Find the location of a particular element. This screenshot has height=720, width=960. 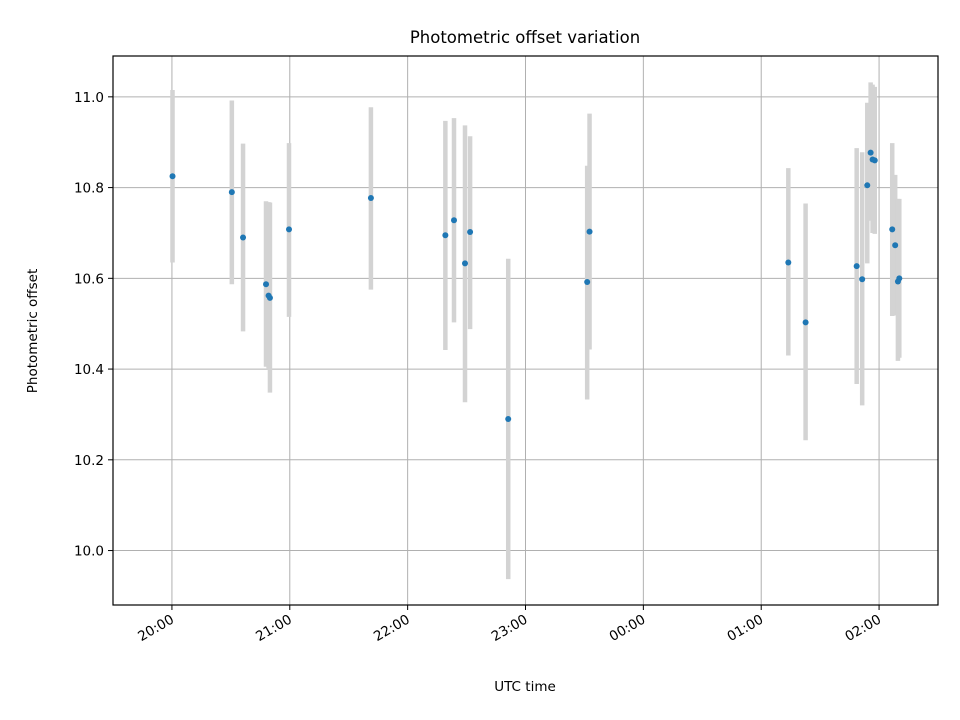

y-tick-label: 10.4 is located at coordinates (89, 370).